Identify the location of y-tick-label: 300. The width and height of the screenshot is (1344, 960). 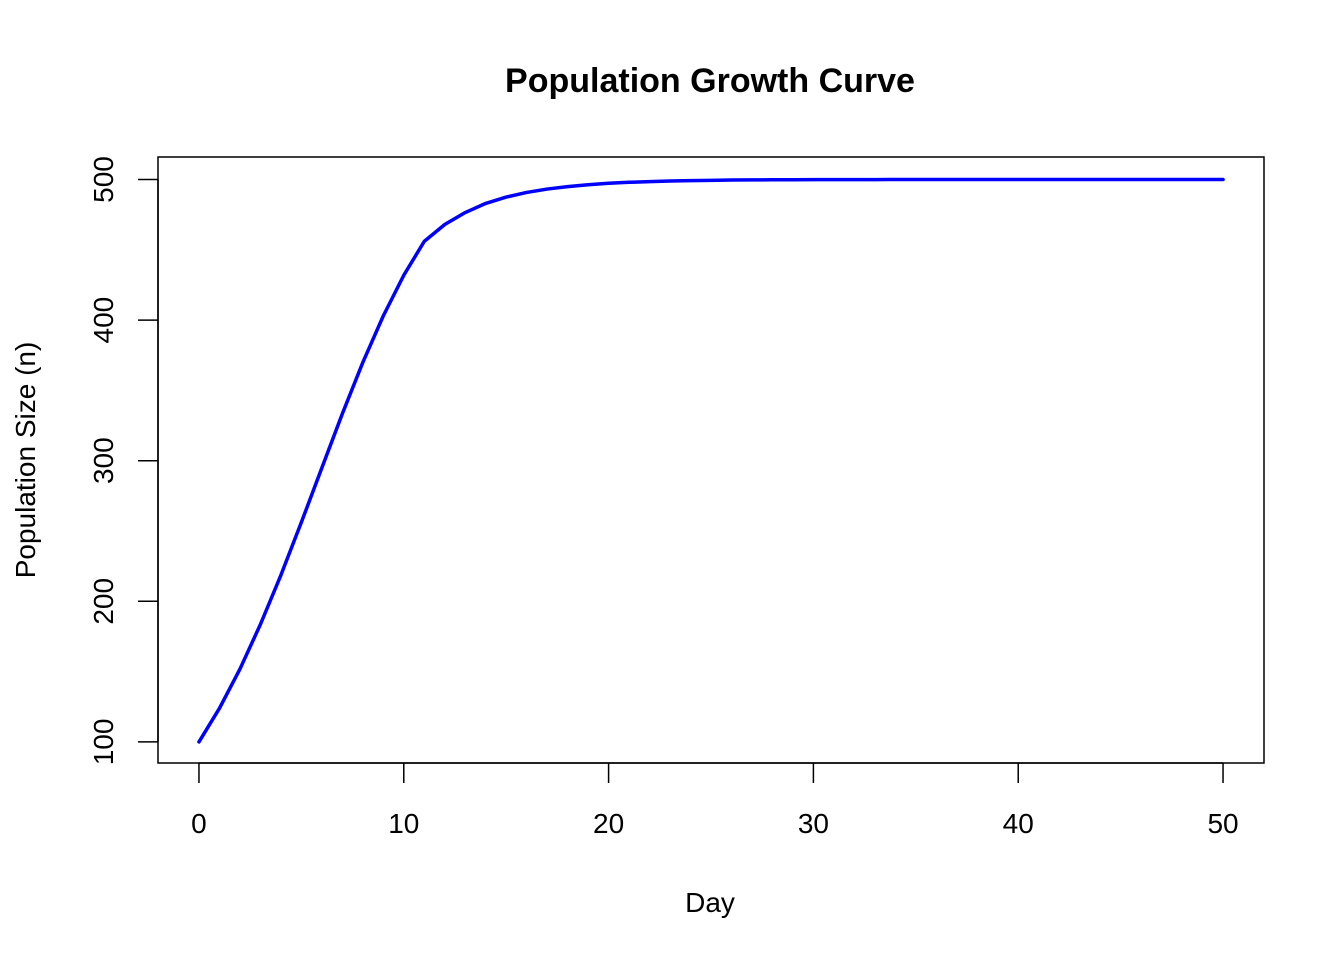
(103, 460).